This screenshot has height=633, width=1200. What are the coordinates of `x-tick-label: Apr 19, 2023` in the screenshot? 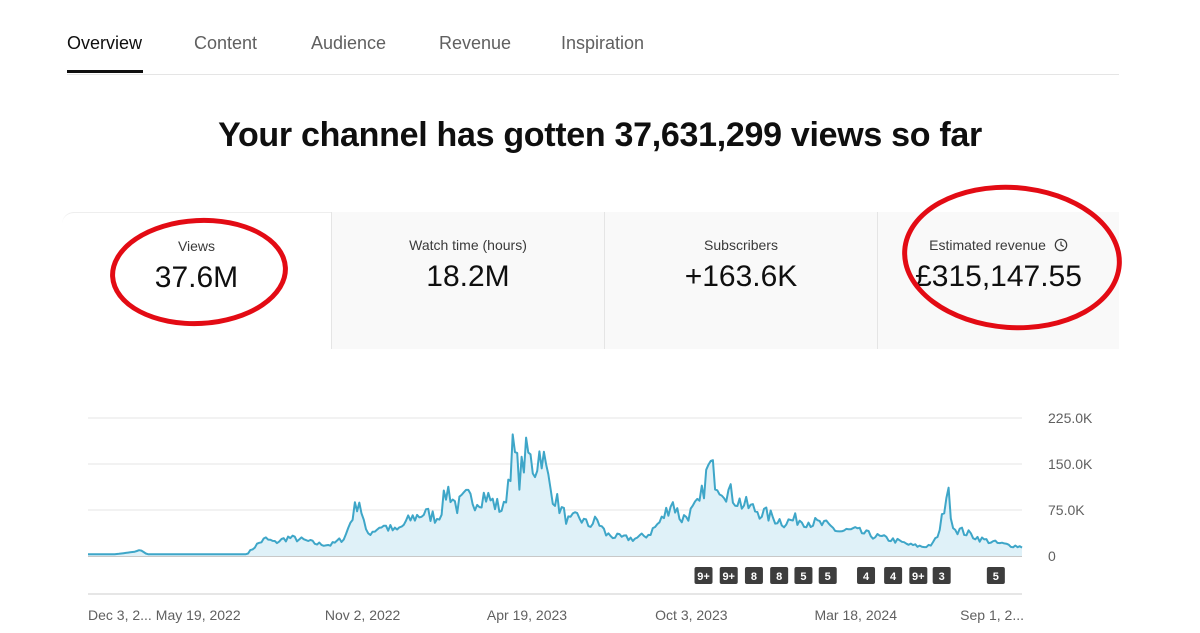 It's located at (527, 615).